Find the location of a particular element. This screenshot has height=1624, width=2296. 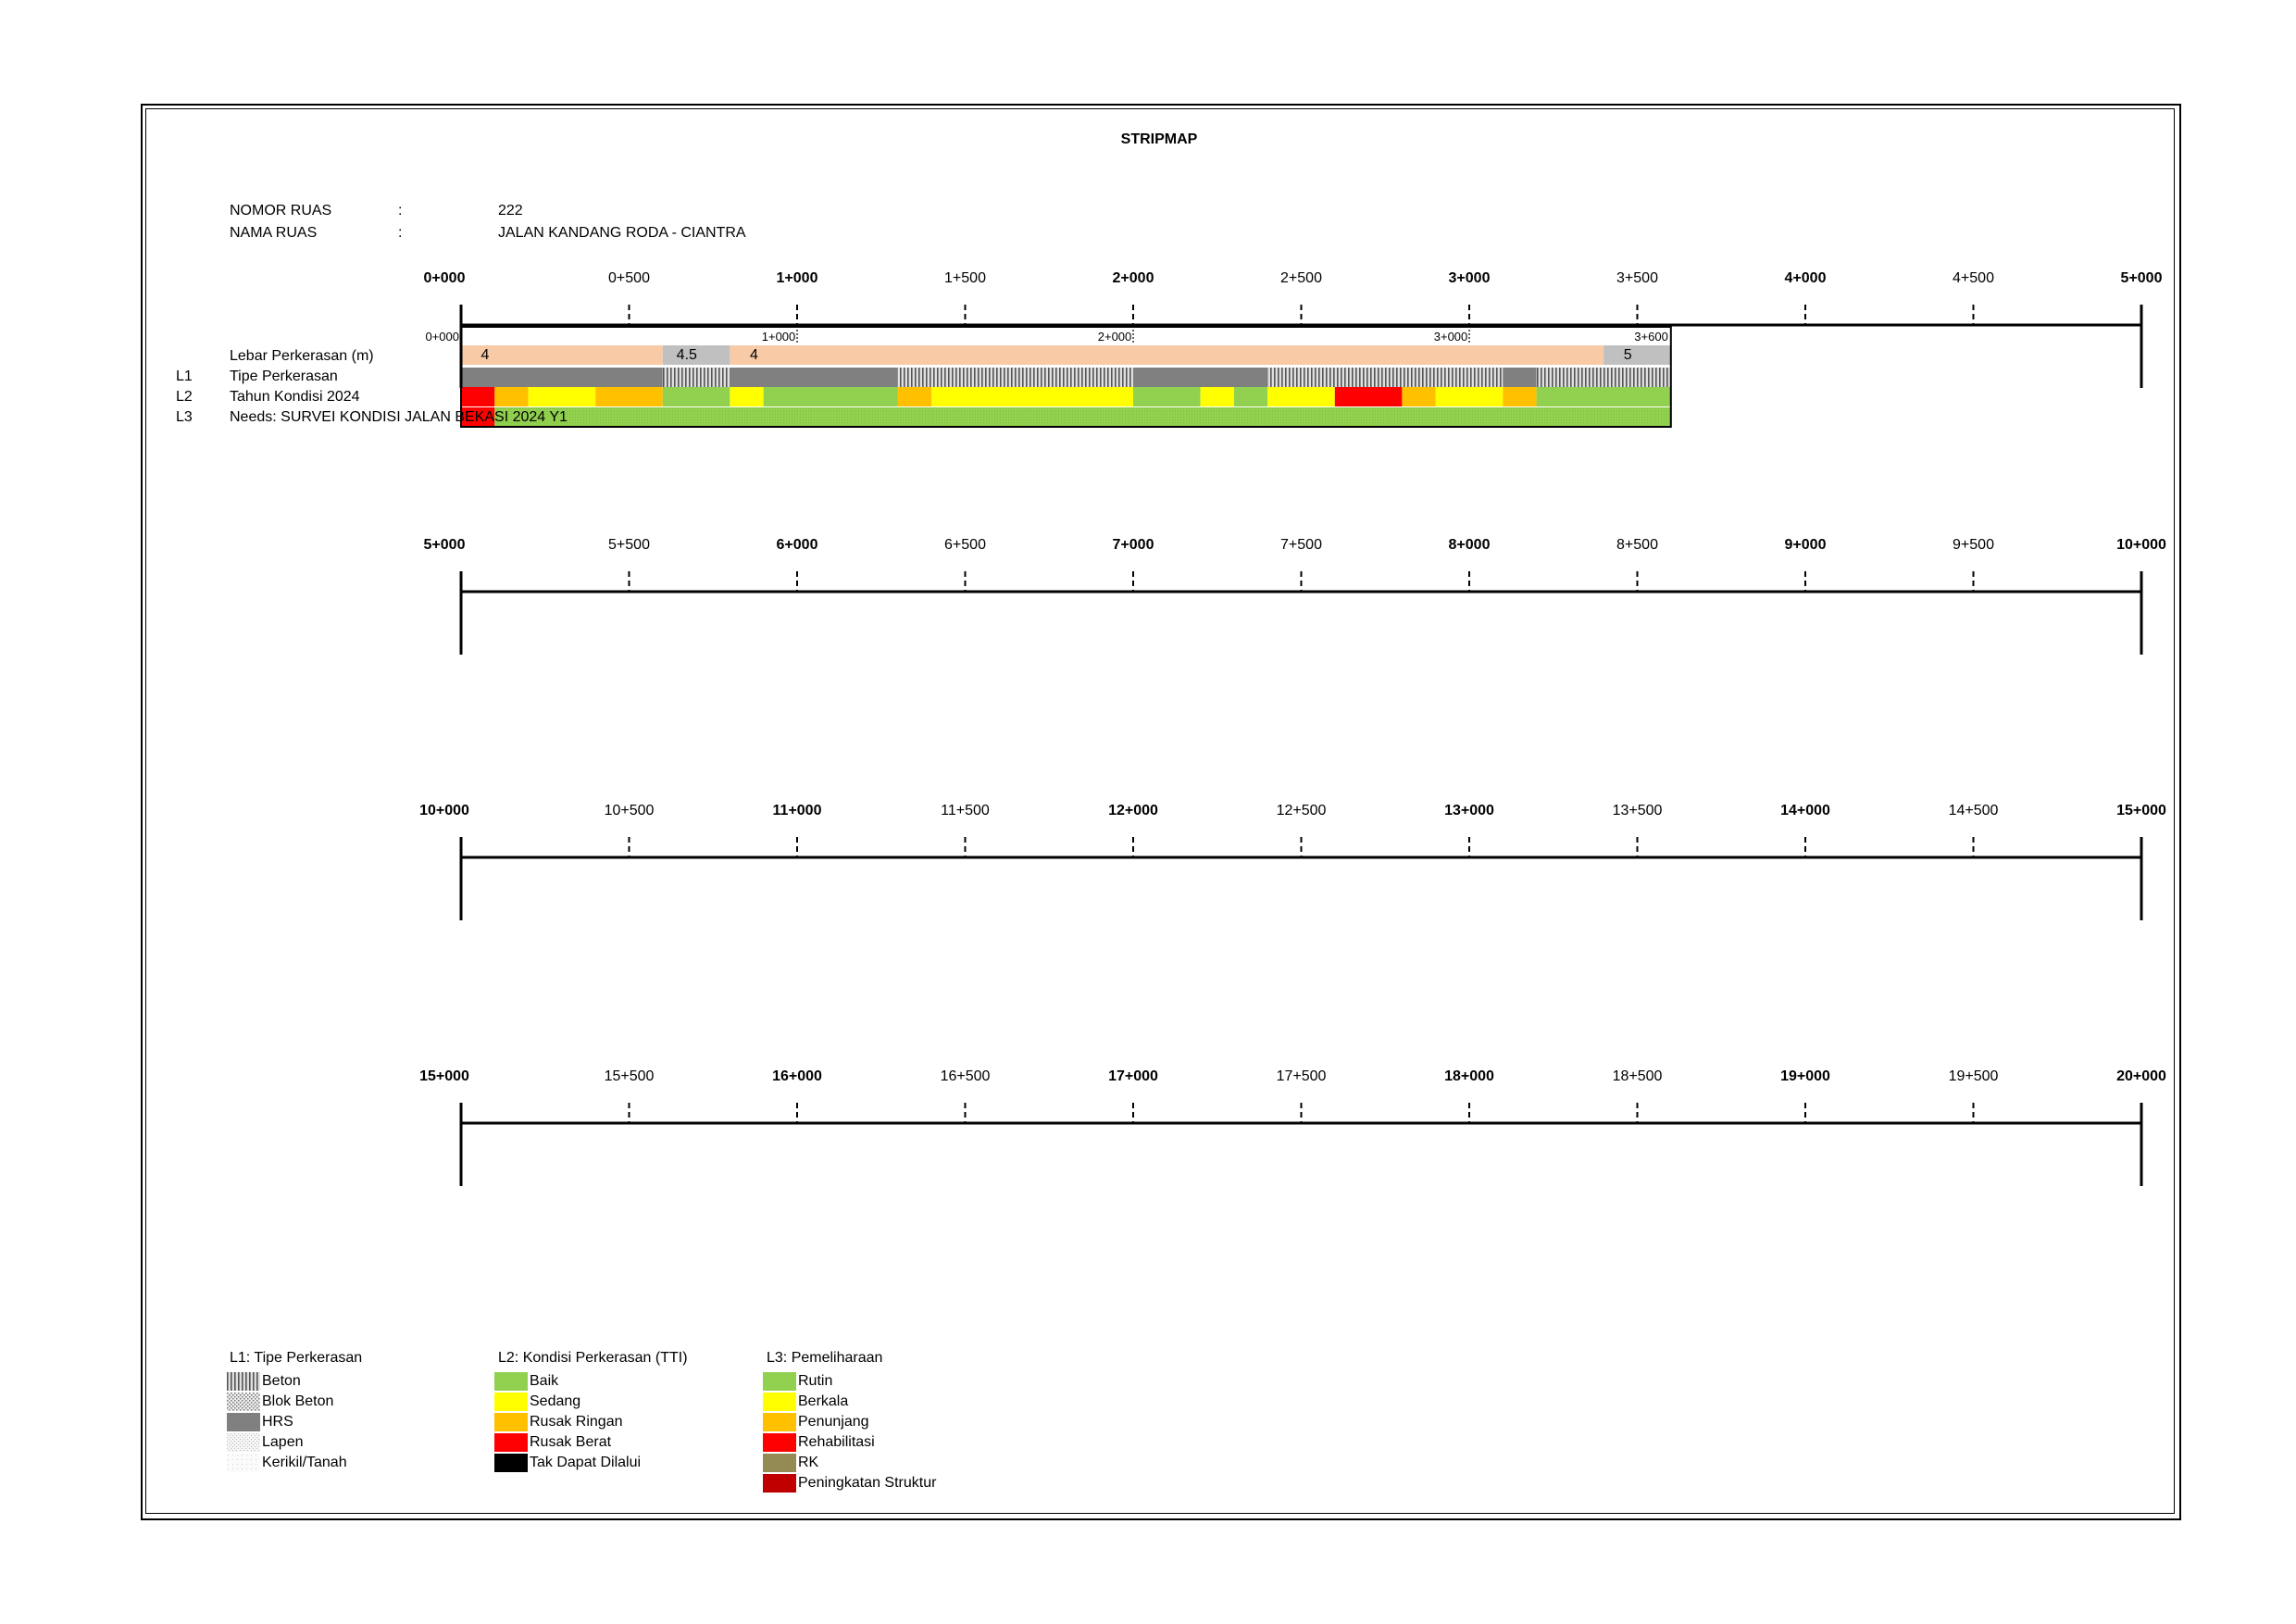

row-code-l2: L2 is located at coordinates (184, 397).